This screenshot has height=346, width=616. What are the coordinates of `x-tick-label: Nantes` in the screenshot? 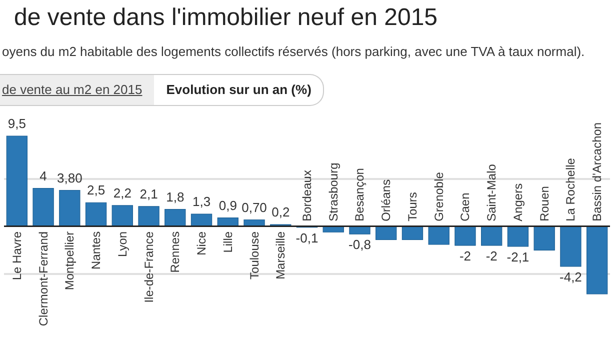 It's located at (96, 250).